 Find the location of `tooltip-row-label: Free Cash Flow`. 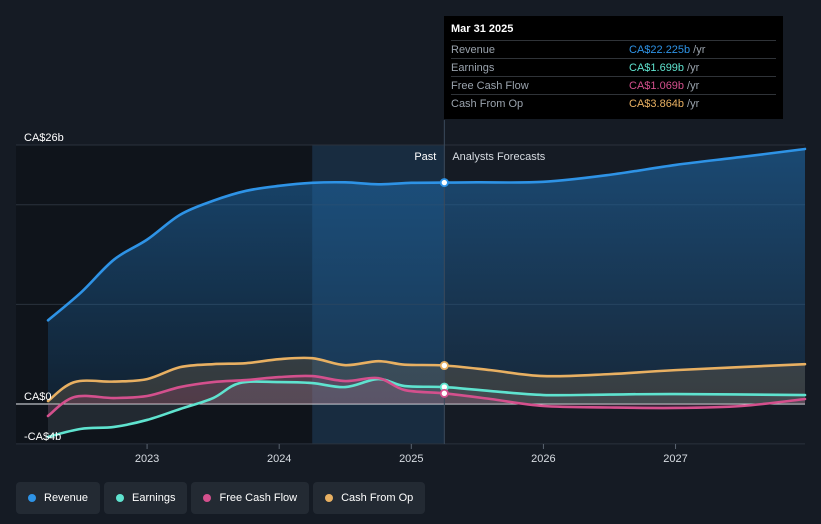

tooltip-row-label: Free Cash Flow is located at coordinates (490, 85).